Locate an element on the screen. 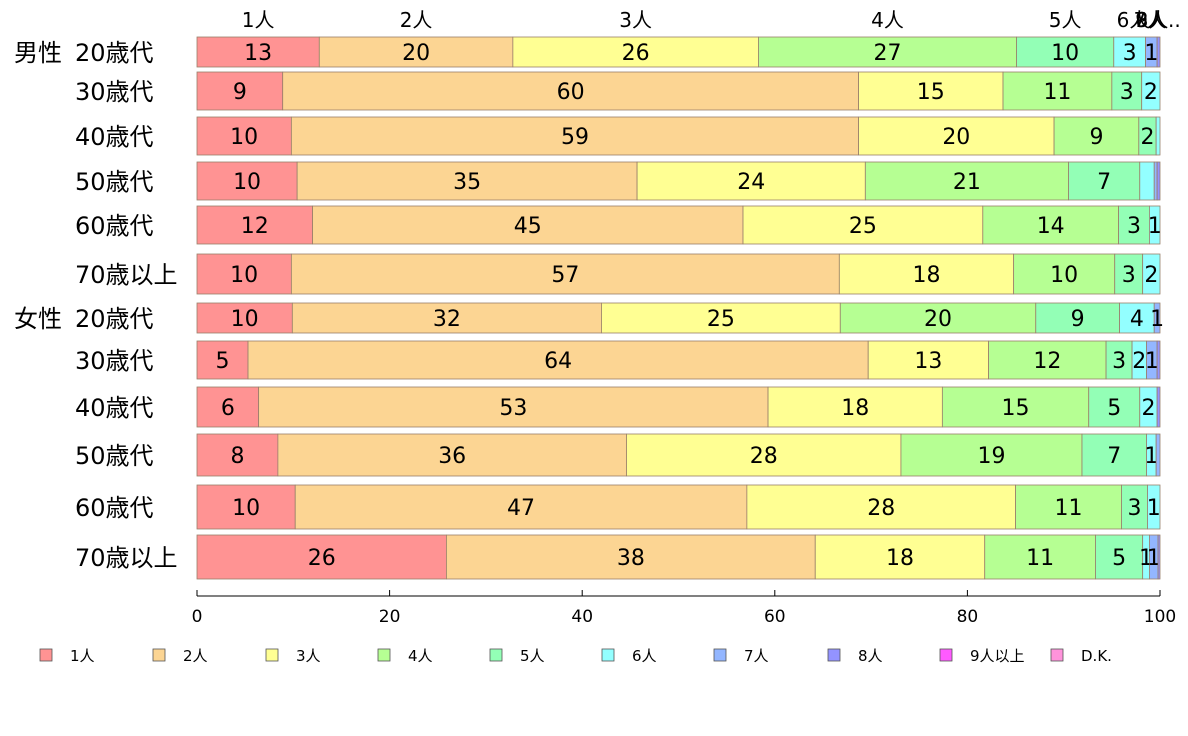  row-label: 50歳代 is located at coordinates (114, 456).